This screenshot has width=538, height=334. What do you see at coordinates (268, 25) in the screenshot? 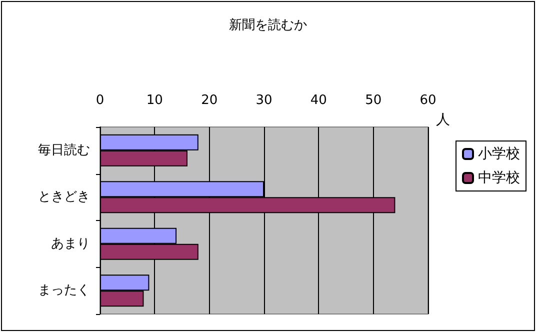
I see `chart-title: 新聞を読むか` at bounding box center [268, 25].